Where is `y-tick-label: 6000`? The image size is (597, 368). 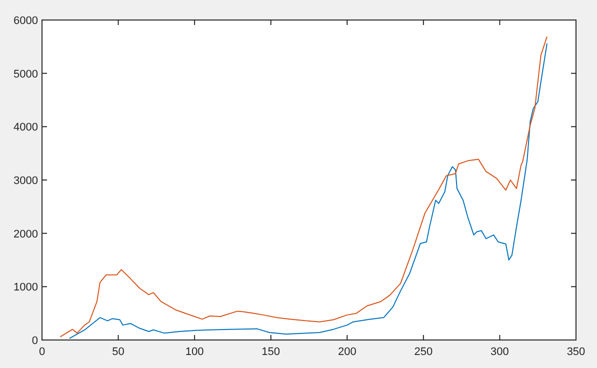 y-tick-label: 6000 is located at coordinates (26, 21).